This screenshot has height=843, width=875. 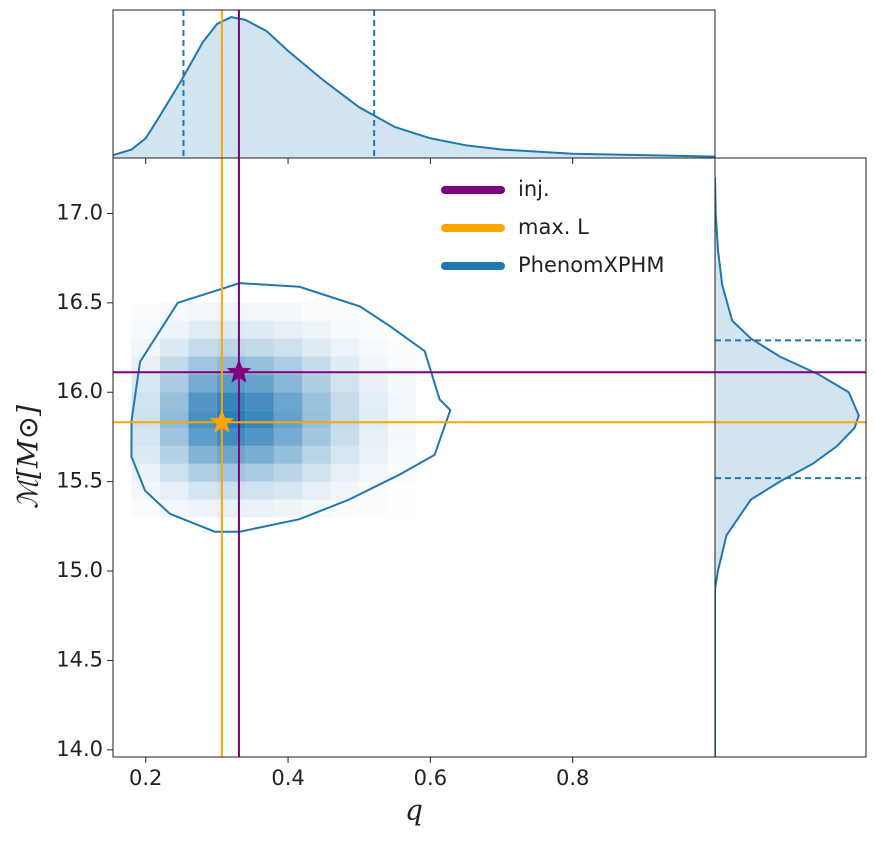 I want to click on main-panel, so click(x=291, y=407).